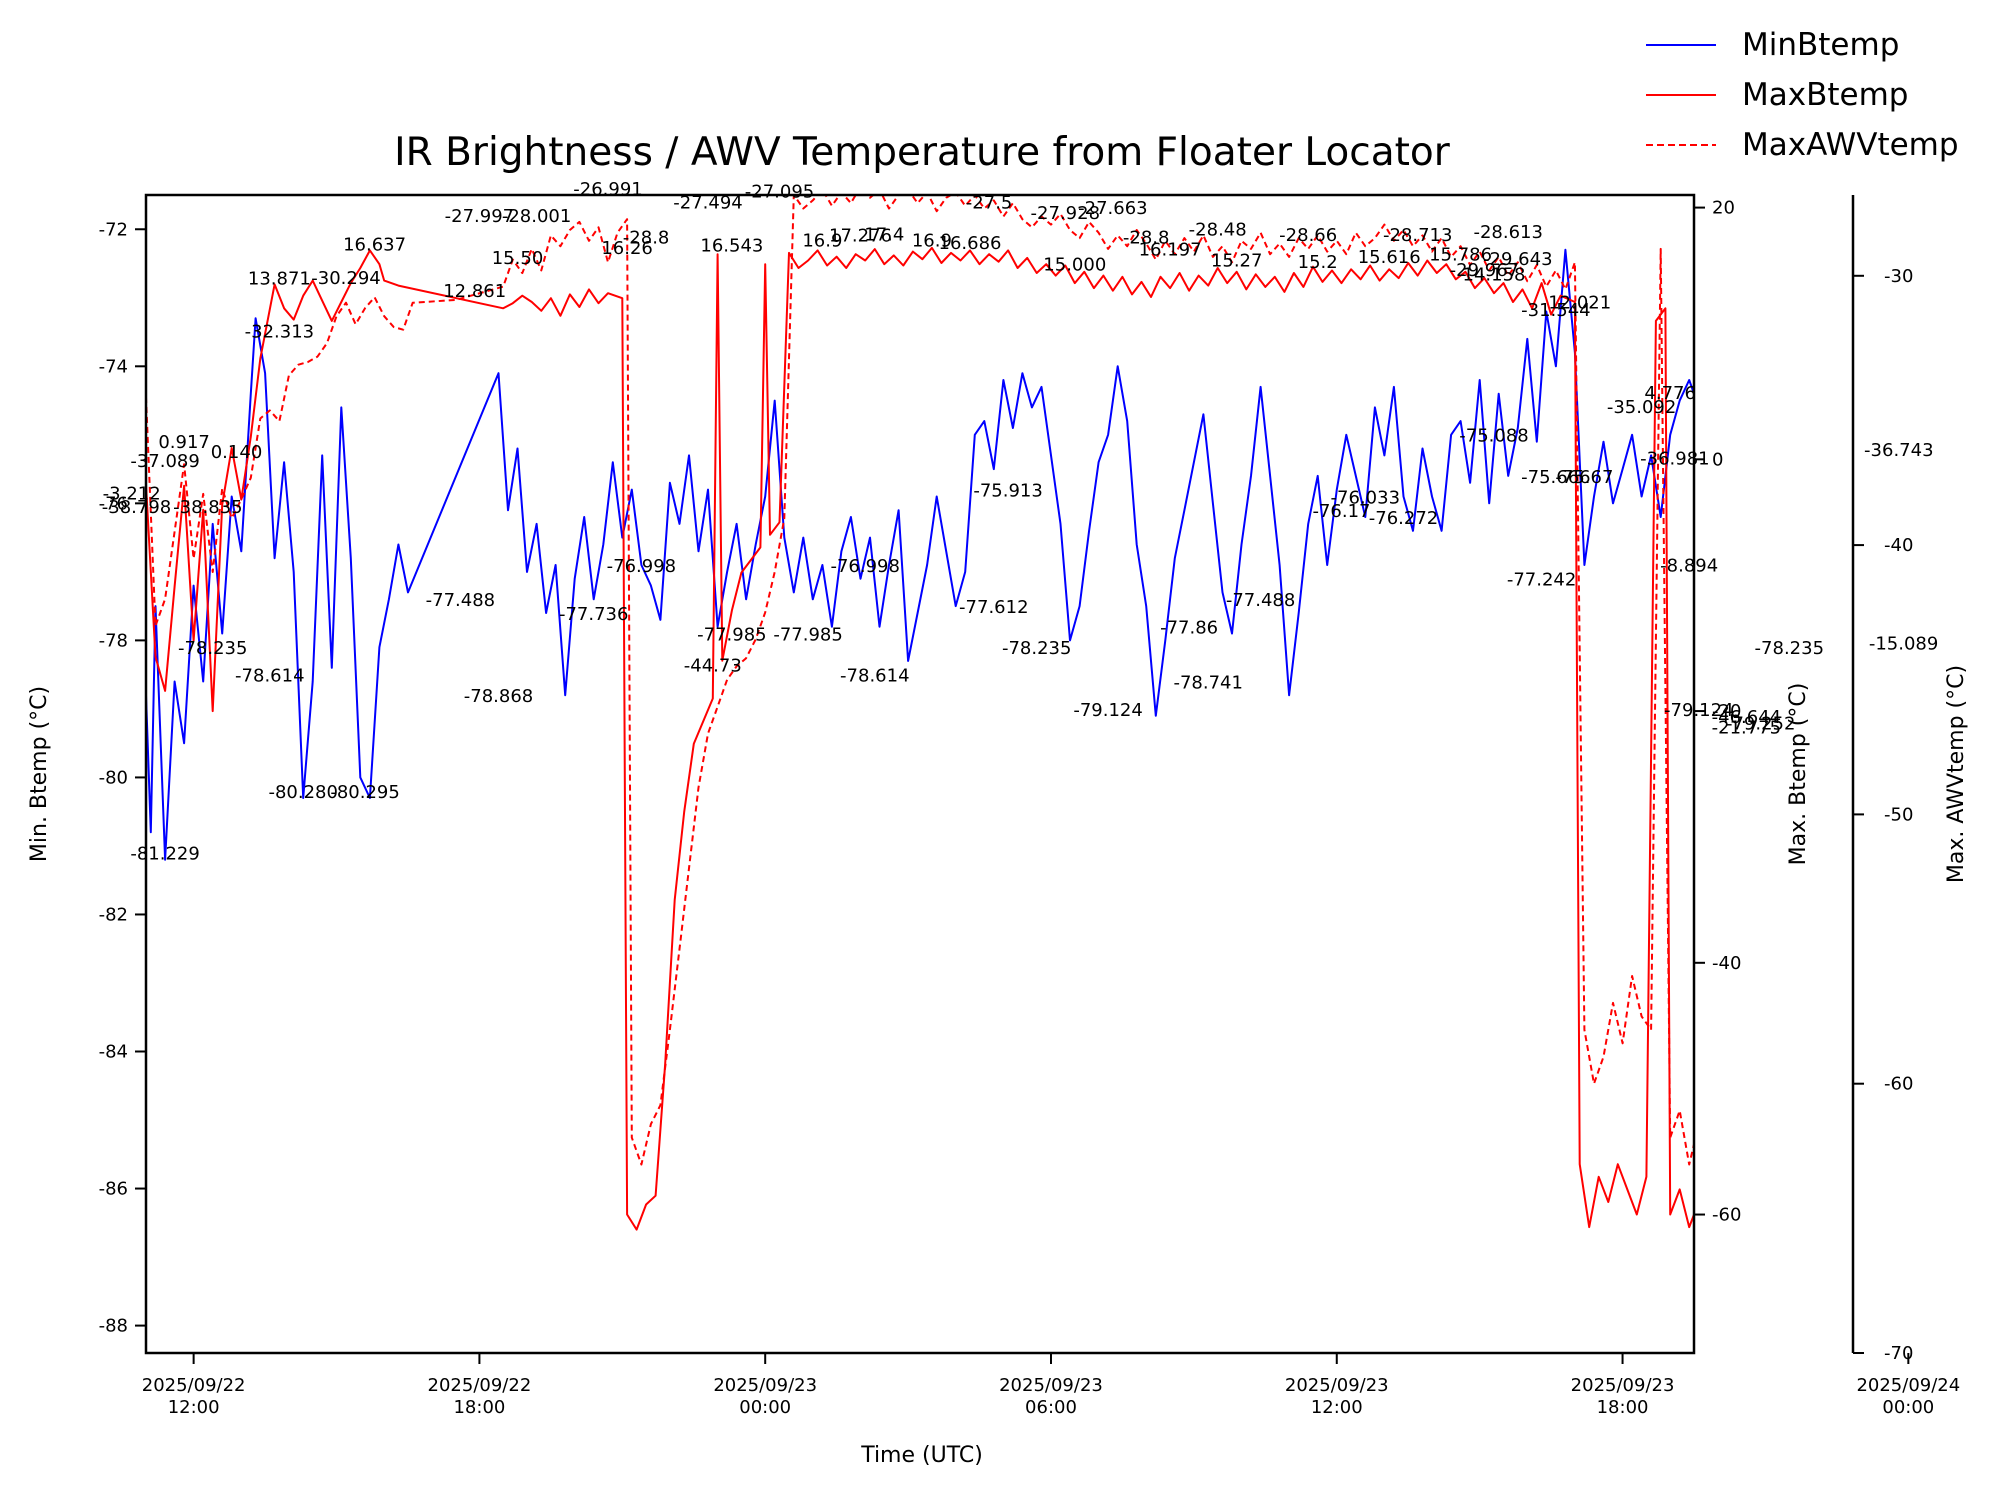 The width and height of the screenshot is (1994, 1491). Describe the element at coordinates (113, 1052) in the screenshot. I see `y-left-tick-label: -84` at that location.